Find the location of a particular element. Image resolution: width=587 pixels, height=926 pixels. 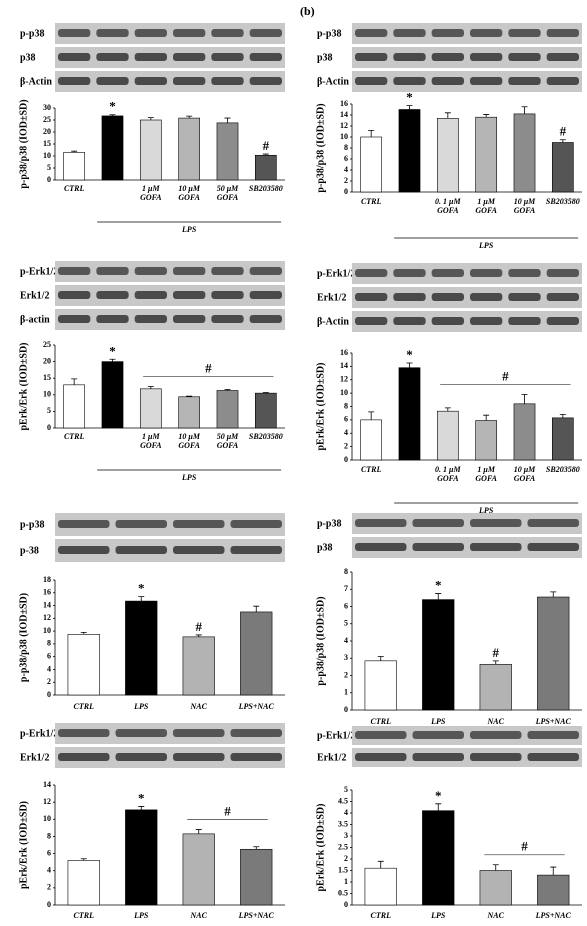

x-tick-label: SB203580 is located at coordinates (265, 188).